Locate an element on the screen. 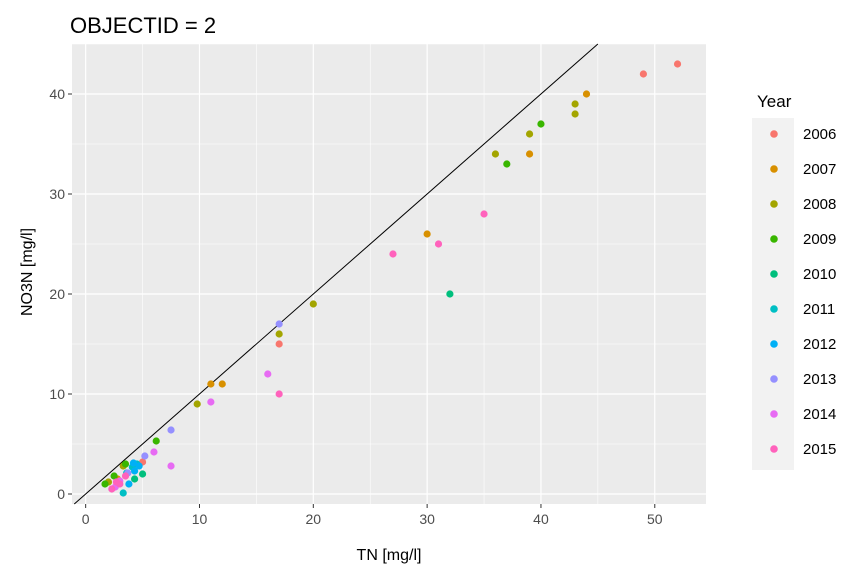  legend-key-2015 is located at coordinates (774, 449).